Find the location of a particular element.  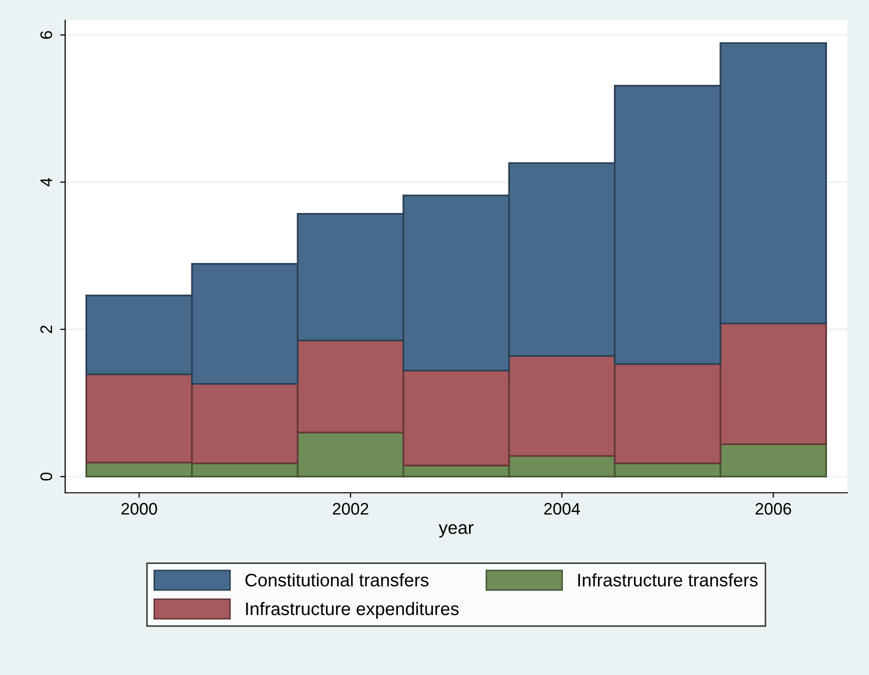

x-axis-title: year is located at coordinates (456, 531).